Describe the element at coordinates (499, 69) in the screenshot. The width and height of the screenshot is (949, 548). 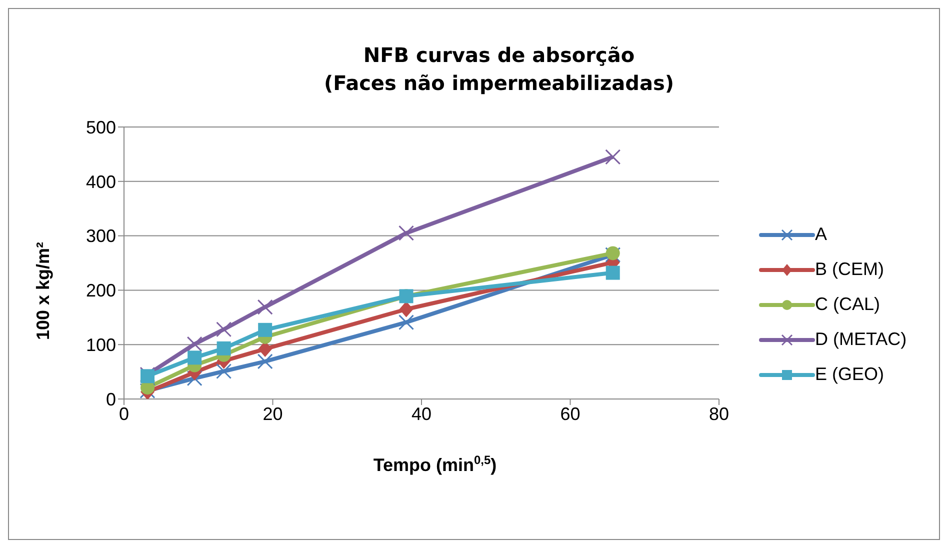
I see `chart-title: NFB curvas de absorção (Faces não impermeabilizadas)` at that location.